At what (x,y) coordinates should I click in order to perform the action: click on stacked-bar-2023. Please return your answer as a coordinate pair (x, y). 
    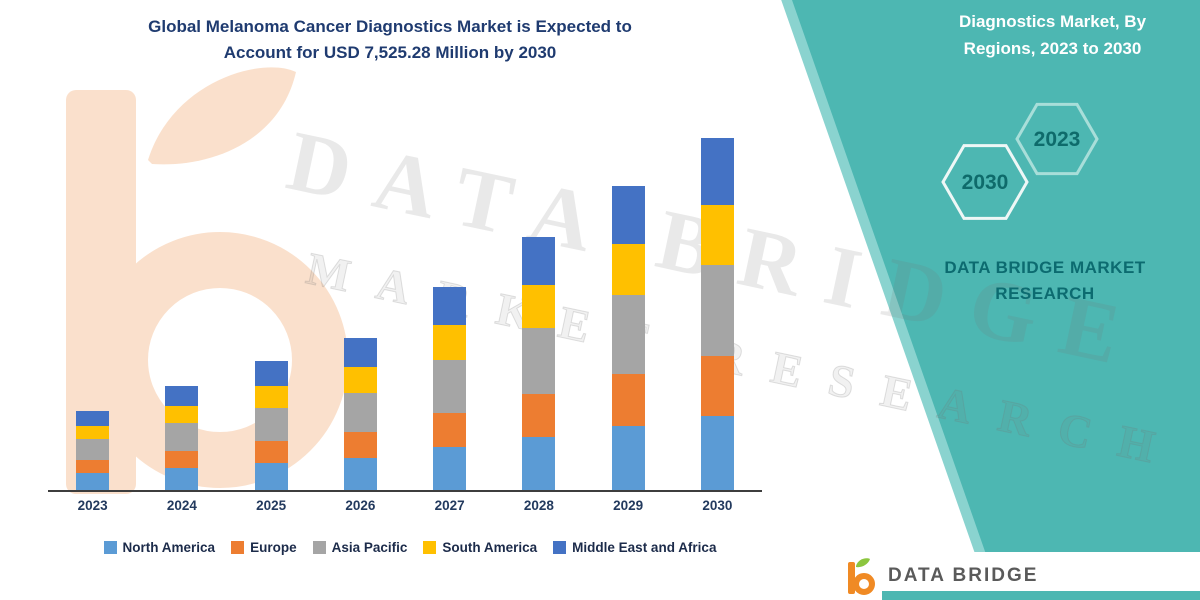
    Looking at the image, I should click on (93, 450).